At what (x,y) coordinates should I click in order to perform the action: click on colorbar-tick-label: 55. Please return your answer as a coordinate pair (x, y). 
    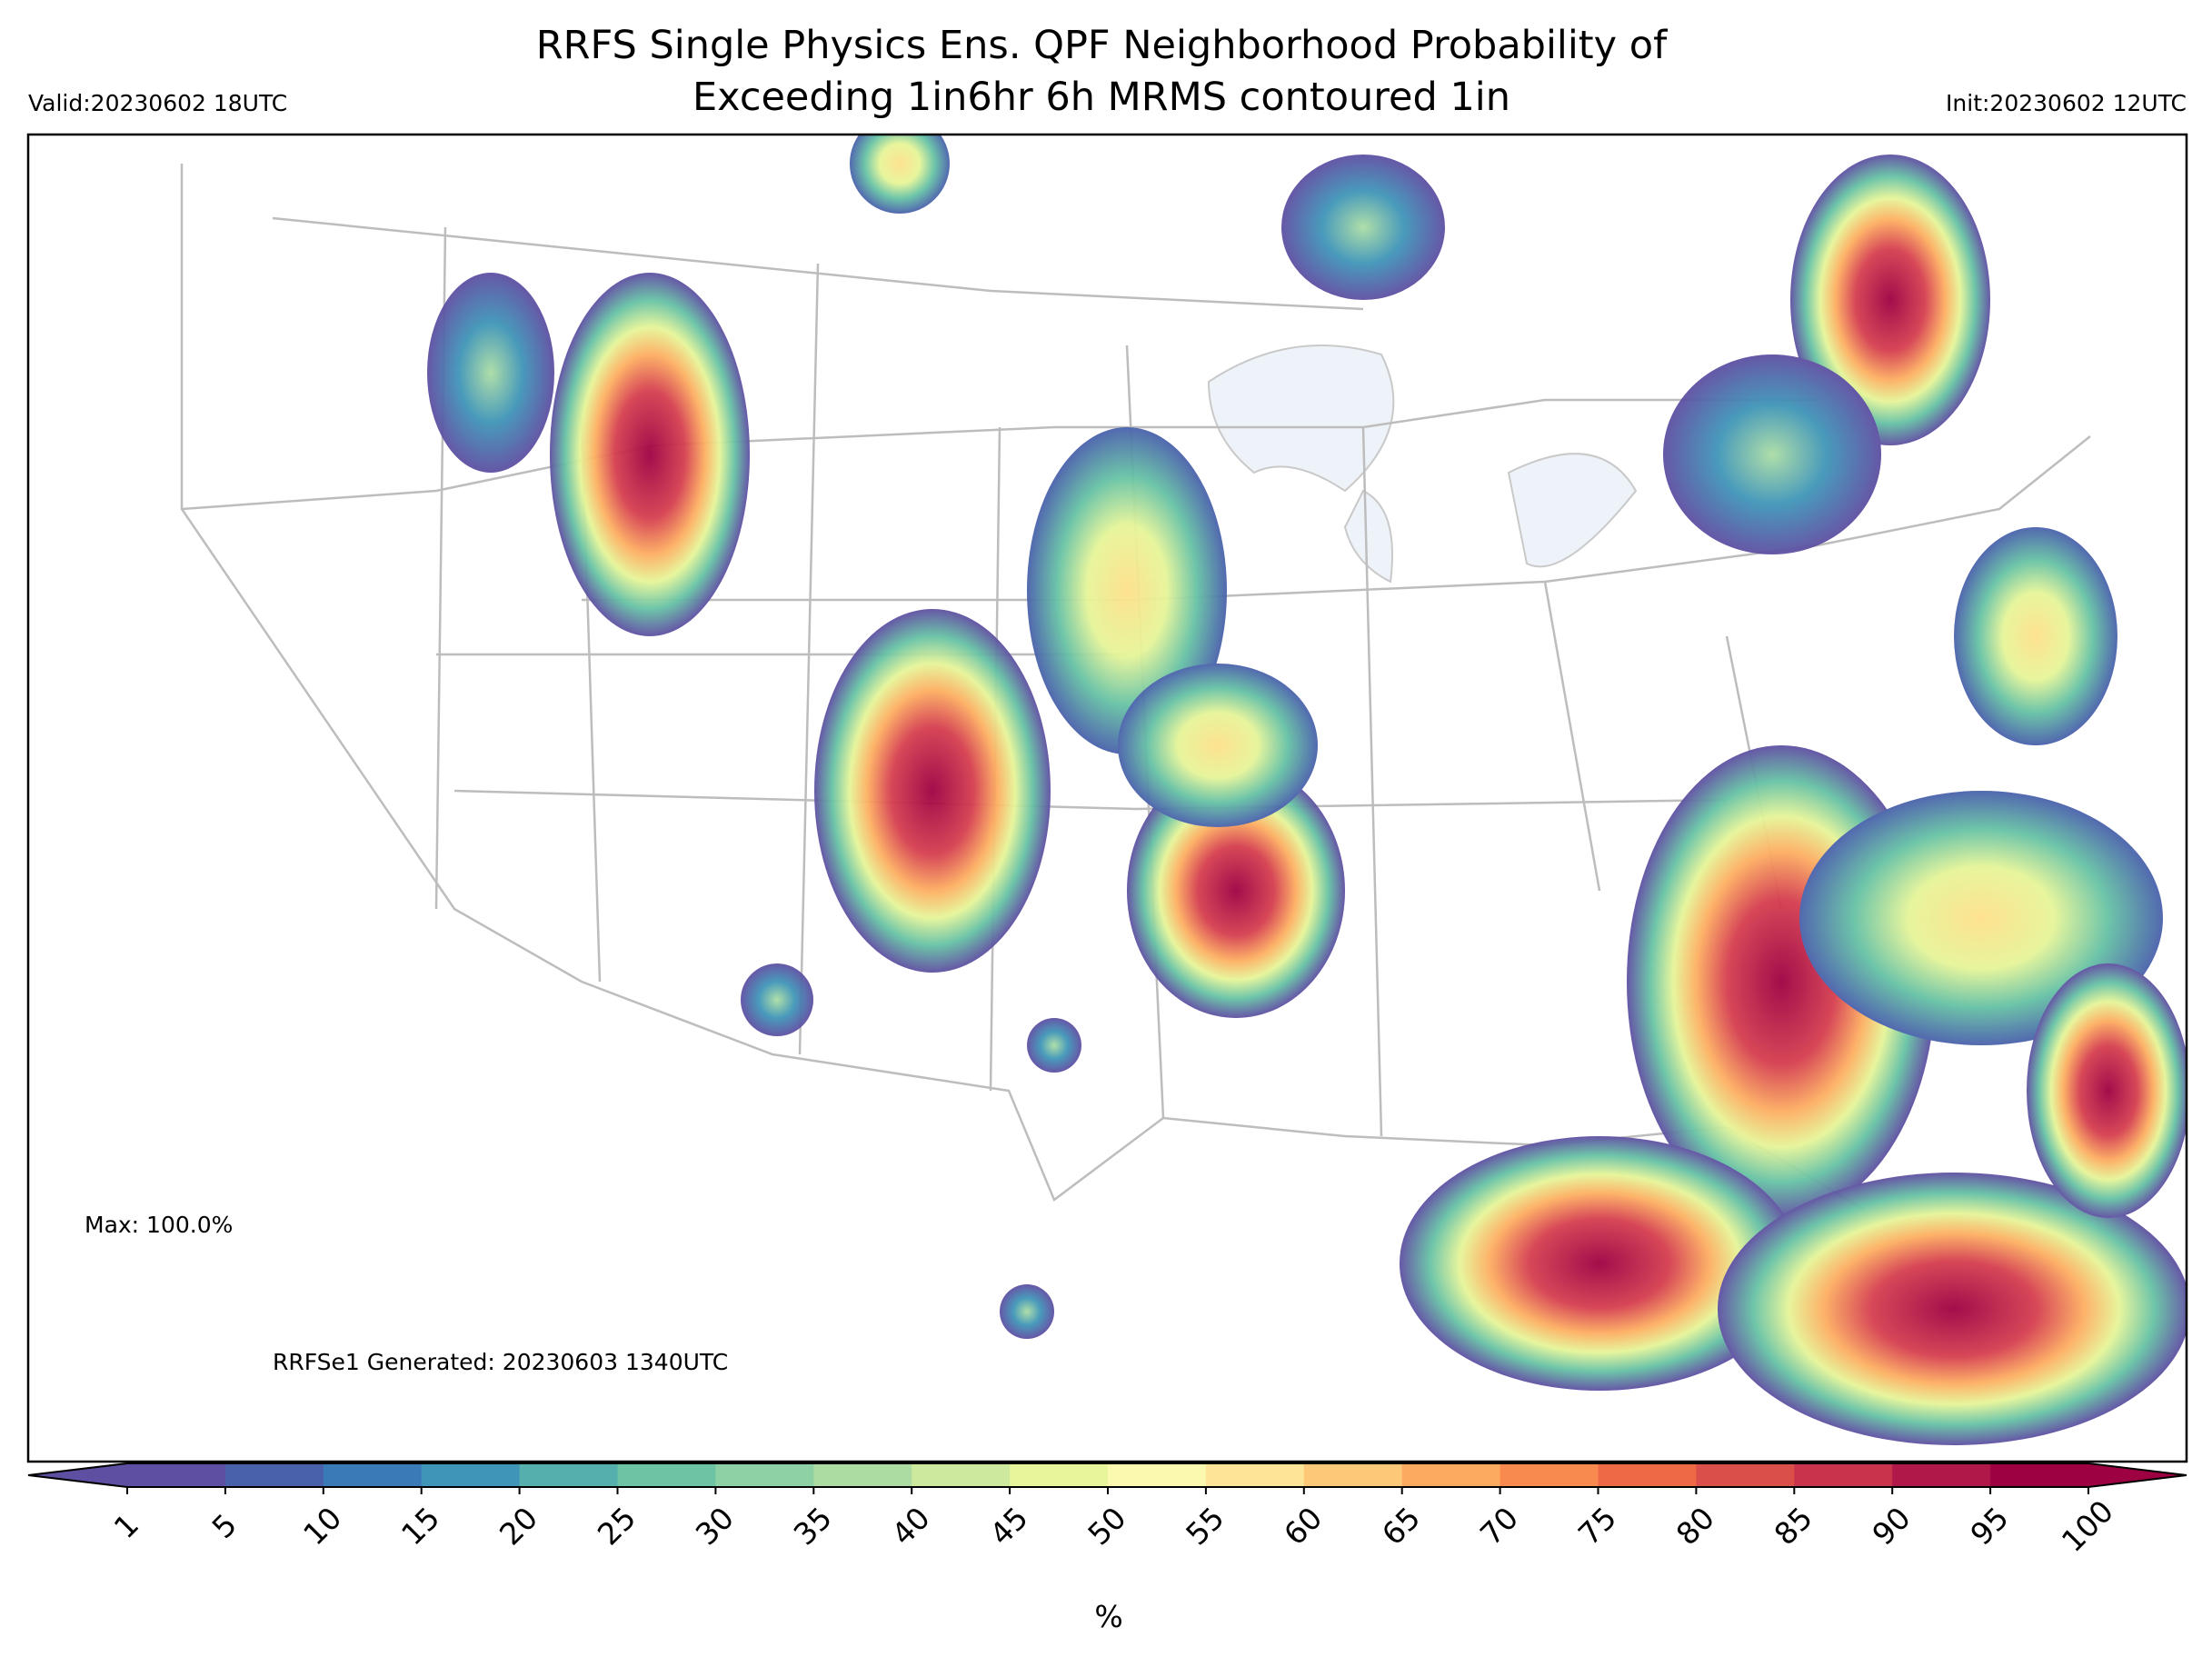
    Looking at the image, I should click on (1205, 1526).